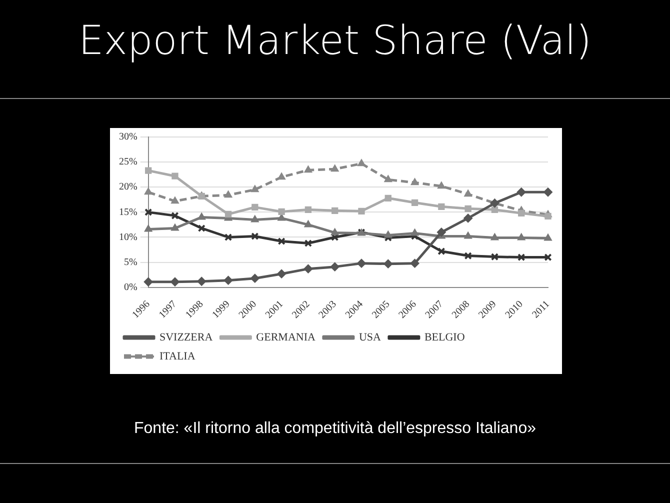 The height and width of the screenshot is (503, 670). What do you see at coordinates (195, 309) in the screenshot?
I see `x-tick-label: 1998` at bounding box center [195, 309].